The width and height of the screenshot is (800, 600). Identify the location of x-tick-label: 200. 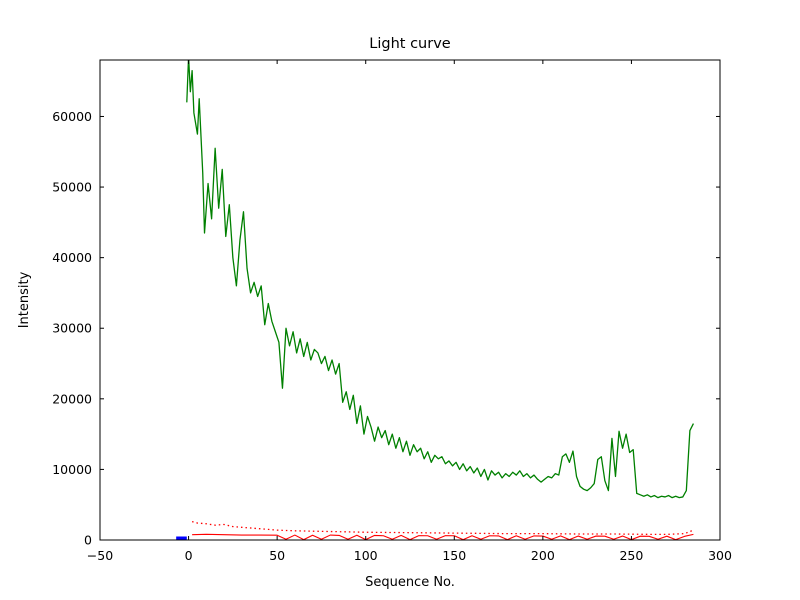
(543, 555).